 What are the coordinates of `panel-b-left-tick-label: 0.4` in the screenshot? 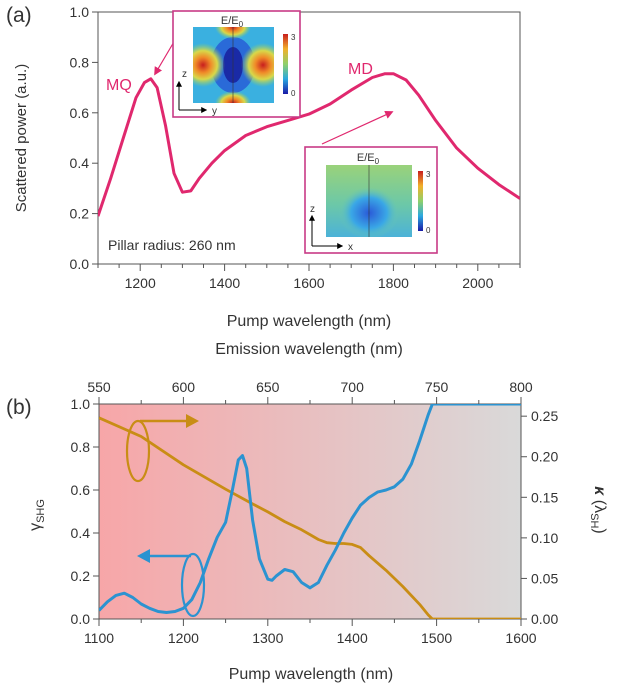 It's located at (81, 533).